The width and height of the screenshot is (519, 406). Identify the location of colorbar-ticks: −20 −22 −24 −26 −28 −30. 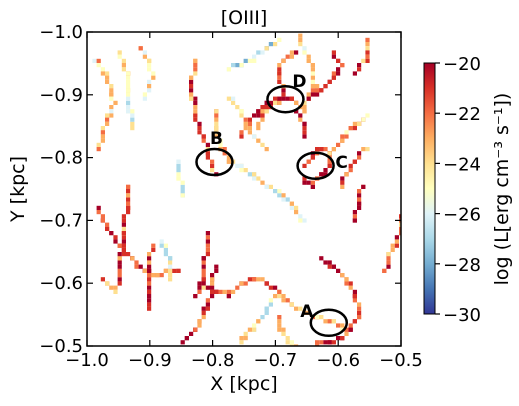
(458, 190).